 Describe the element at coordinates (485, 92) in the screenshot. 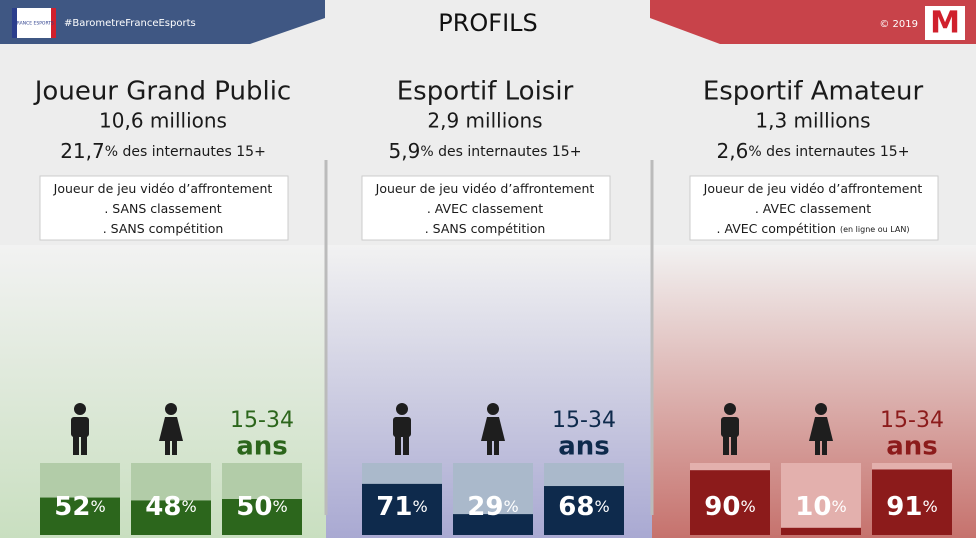

I see `profile-name: Esportif Loisir` at that location.